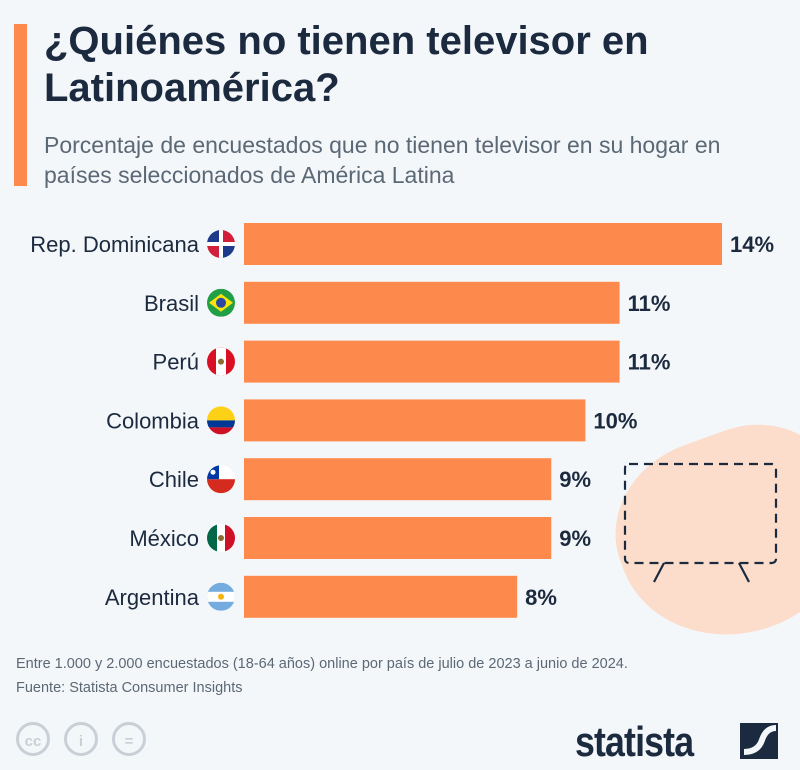 This screenshot has height=770, width=800. I want to click on accent-bar, so click(20, 105).